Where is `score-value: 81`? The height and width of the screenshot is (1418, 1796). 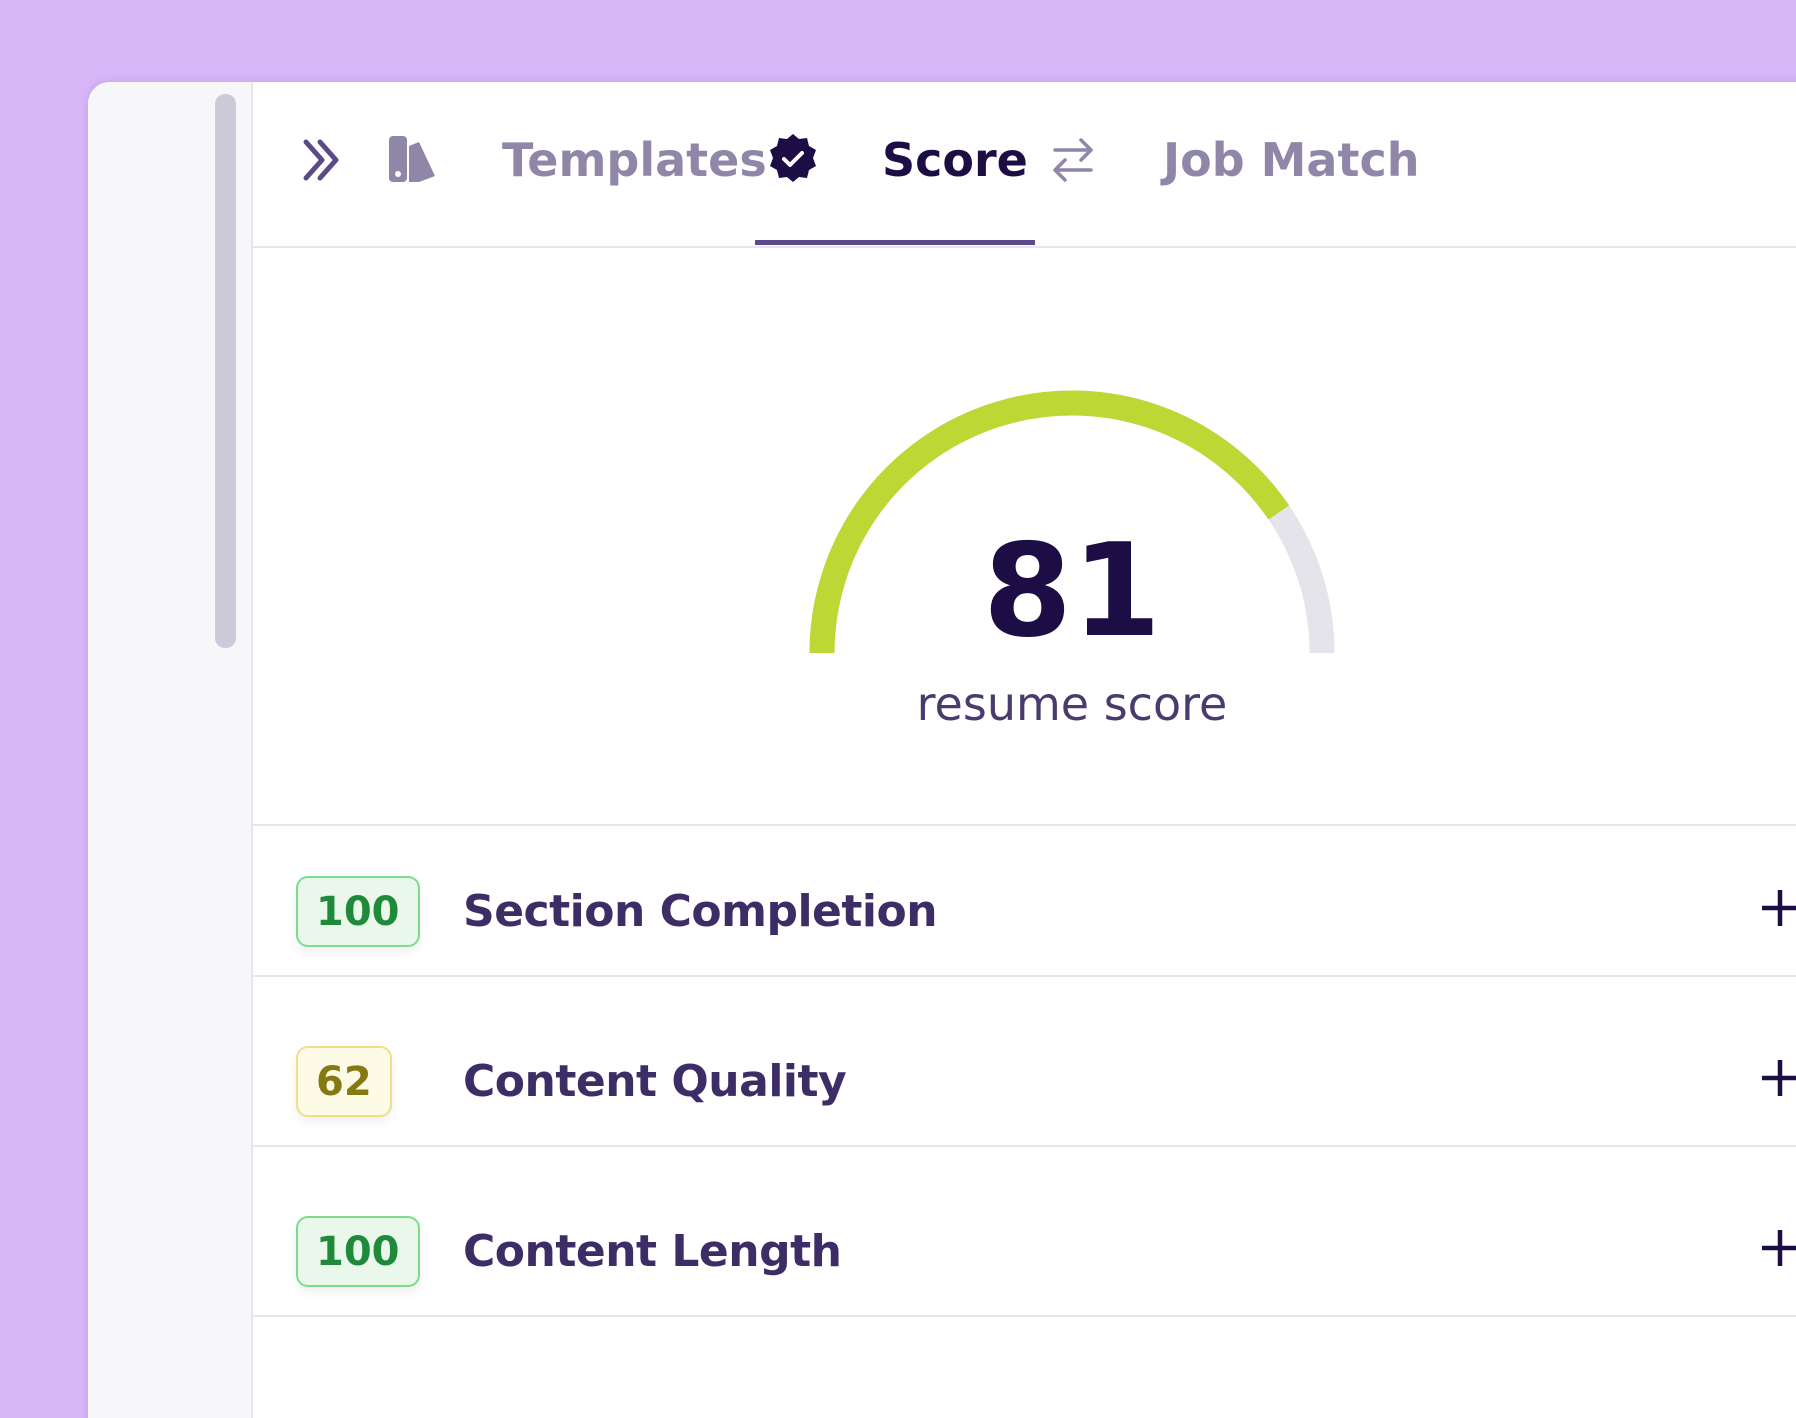 score-value: 81 is located at coordinates (1072, 591).